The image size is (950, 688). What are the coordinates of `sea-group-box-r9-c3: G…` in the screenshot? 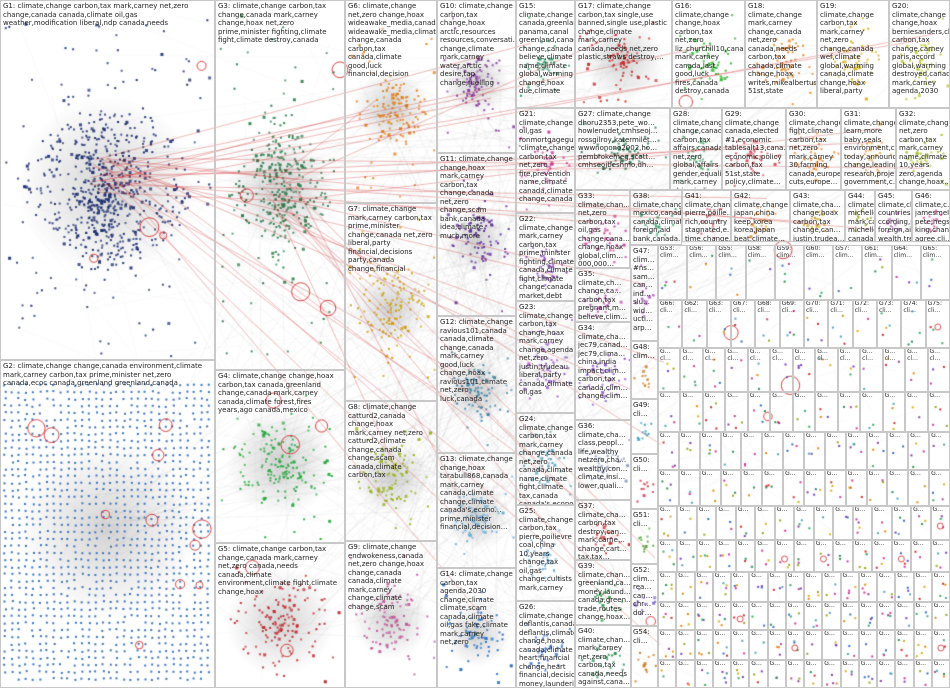 It's located at (721, 616).